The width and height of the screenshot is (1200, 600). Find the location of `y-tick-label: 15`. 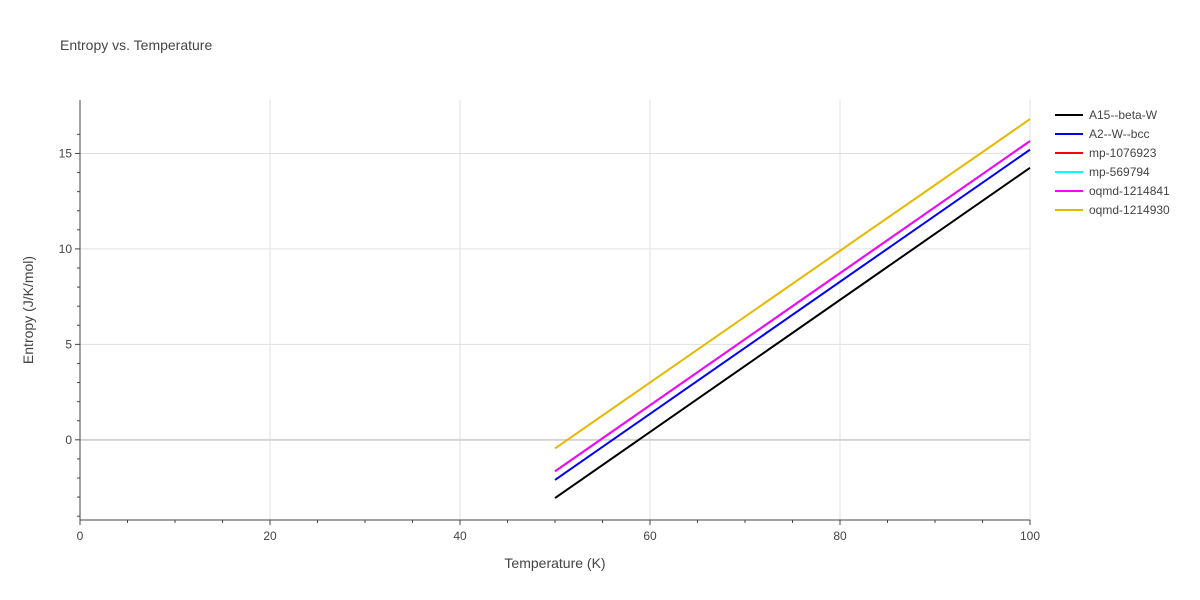

y-tick-label: 15 is located at coordinates (66, 153).